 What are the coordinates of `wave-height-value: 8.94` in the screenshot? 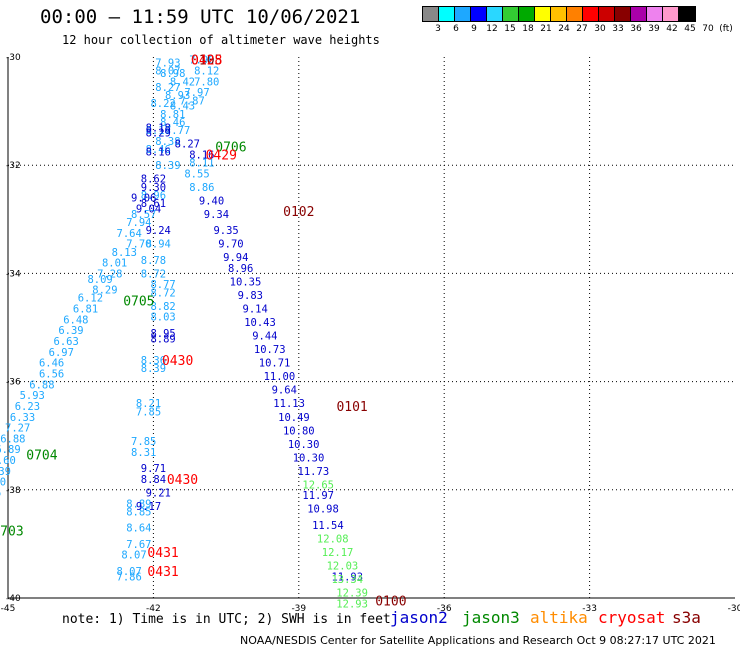 It's located at (158, 245).